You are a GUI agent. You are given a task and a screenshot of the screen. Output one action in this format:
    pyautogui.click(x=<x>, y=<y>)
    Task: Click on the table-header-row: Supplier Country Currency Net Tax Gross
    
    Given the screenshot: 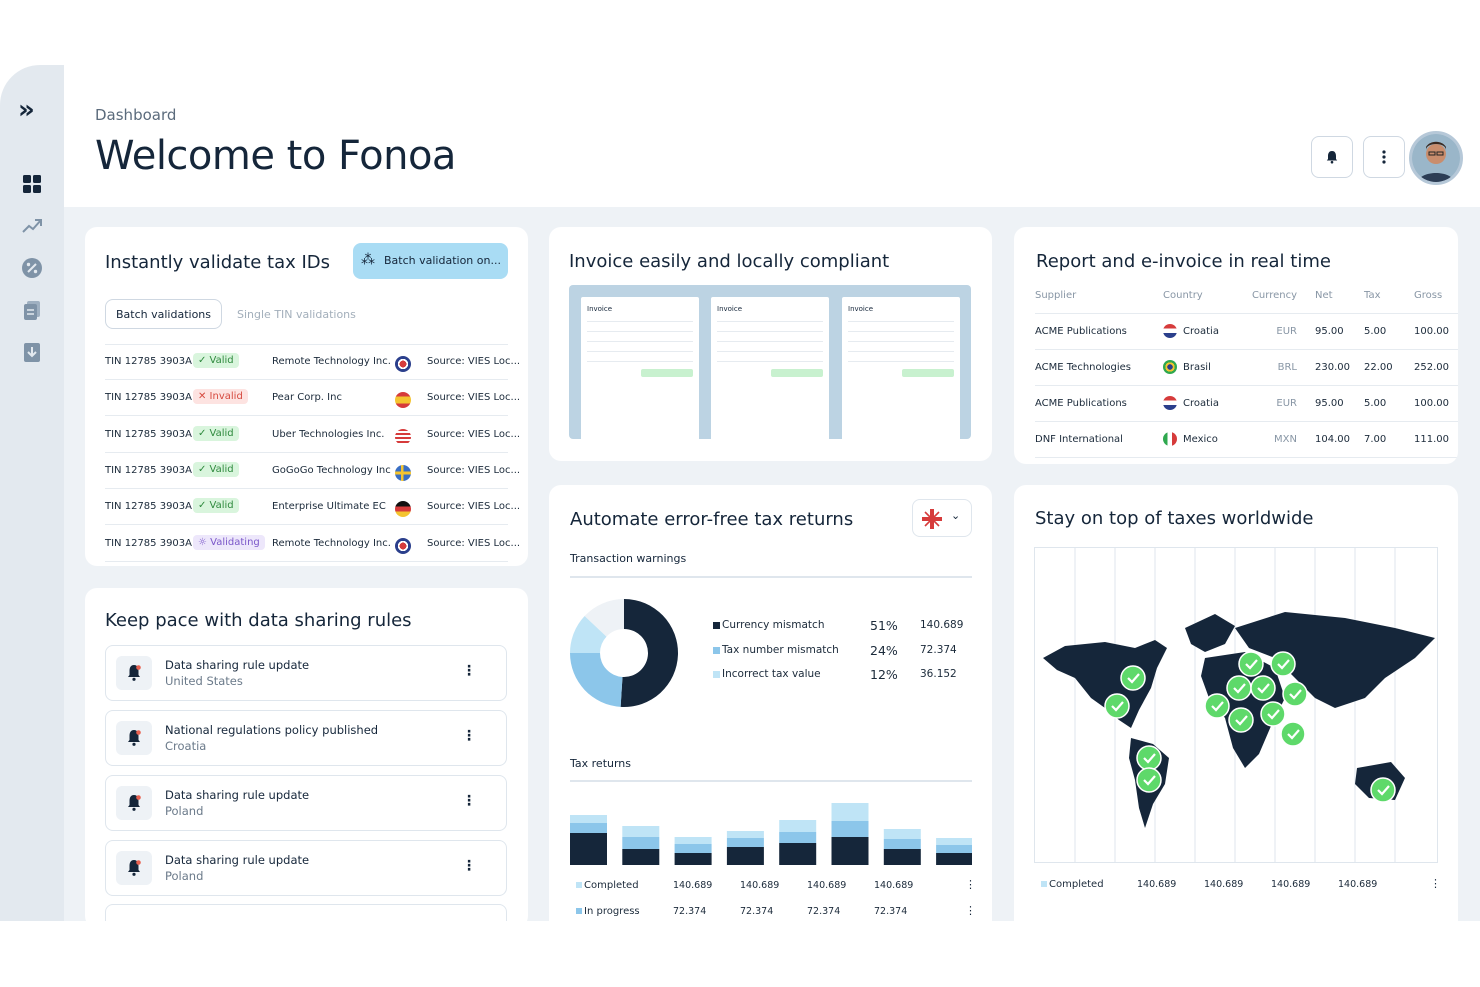 What is the action you would take?
    pyautogui.click(x=1246, y=296)
    